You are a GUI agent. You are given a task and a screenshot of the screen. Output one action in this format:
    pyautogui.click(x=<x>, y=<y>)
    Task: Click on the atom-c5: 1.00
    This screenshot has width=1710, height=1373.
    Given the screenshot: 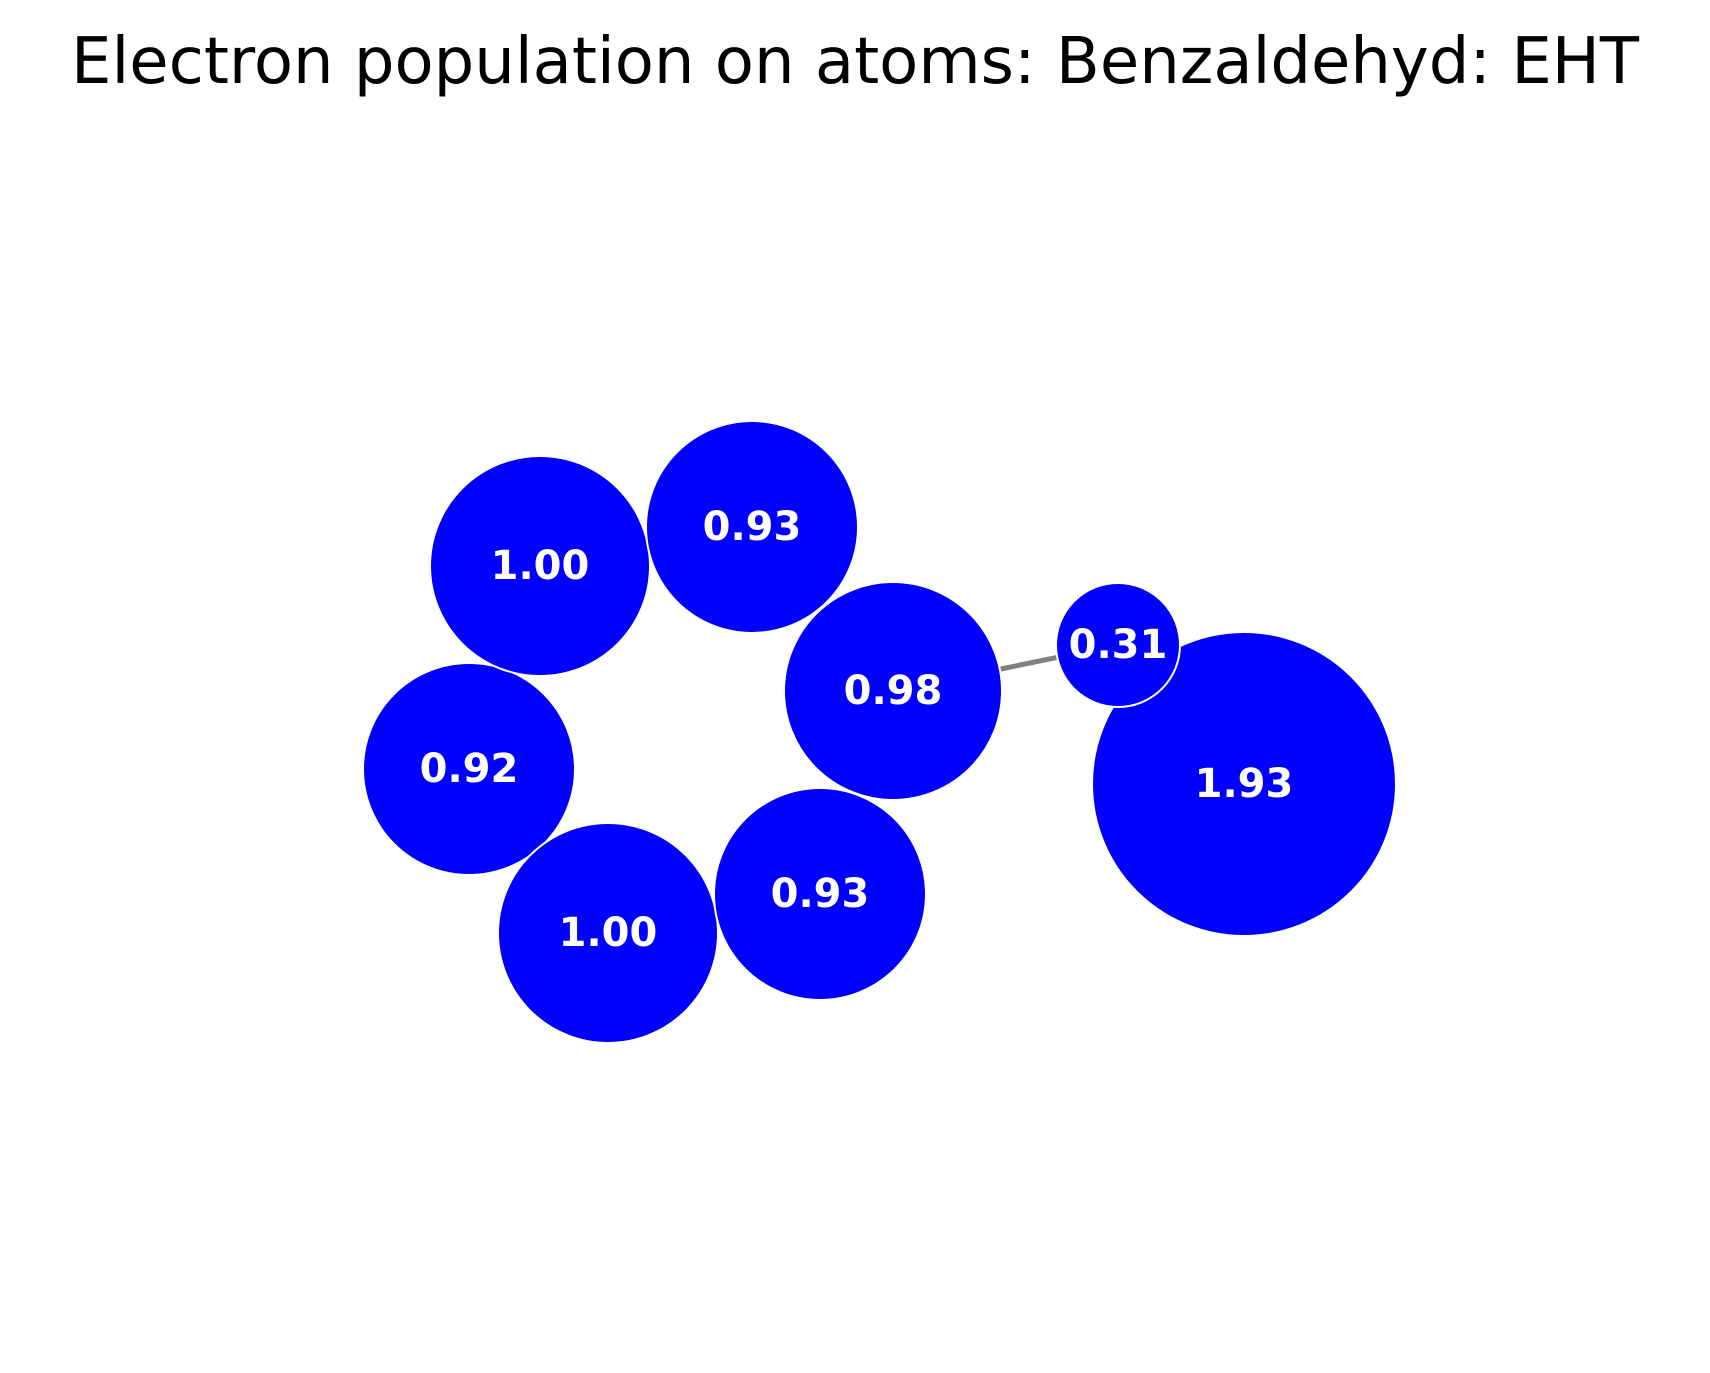 What is the action you would take?
    pyautogui.click(x=608, y=933)
    